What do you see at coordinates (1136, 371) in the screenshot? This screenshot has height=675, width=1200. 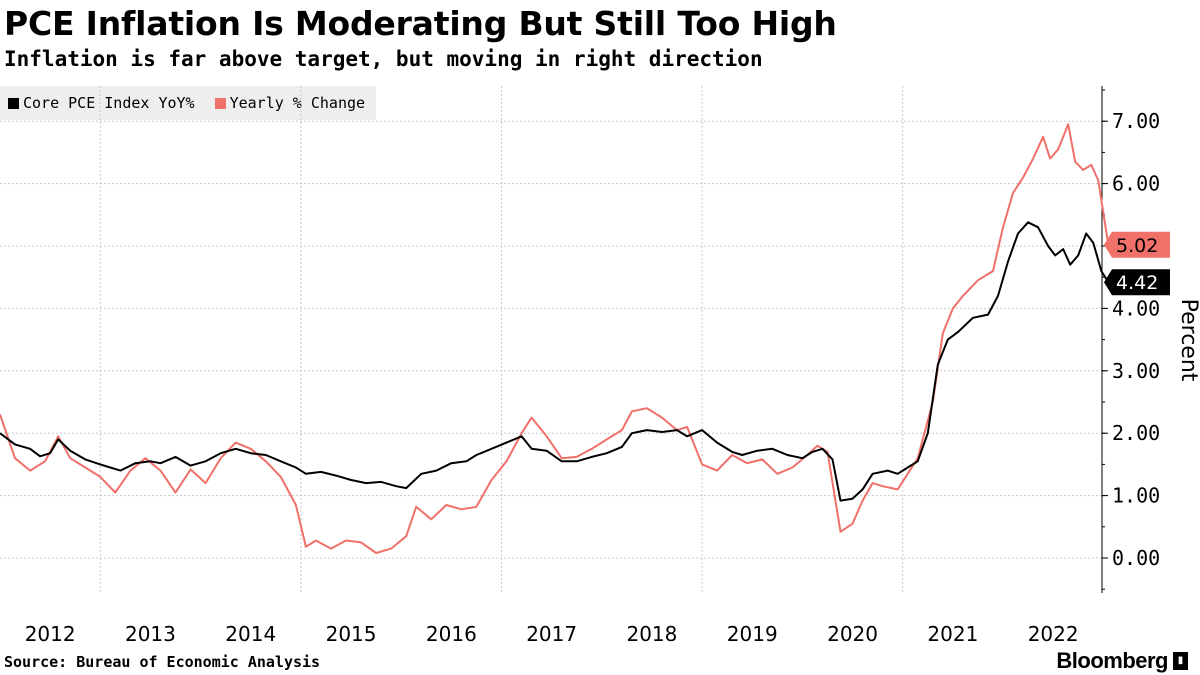 I see `y-tick-label: 3.00` at bounding box center [1136, 371].